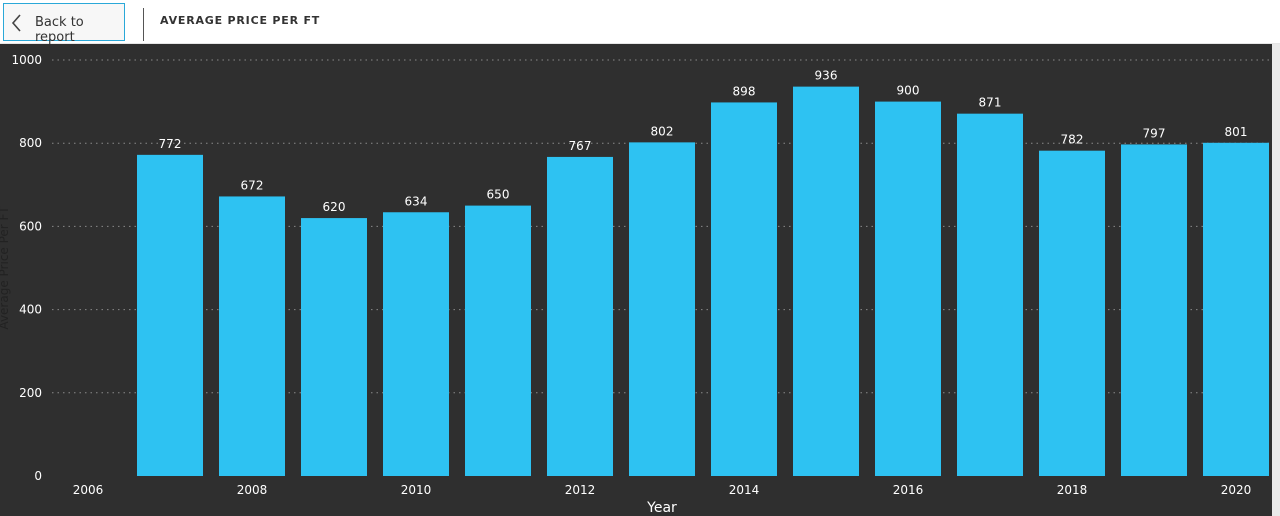 This screenshot has width=1280, height=516. Describe the element at coordinates (1072, 140) in the screenshot. I see `data-label-2018: 782` at that location.